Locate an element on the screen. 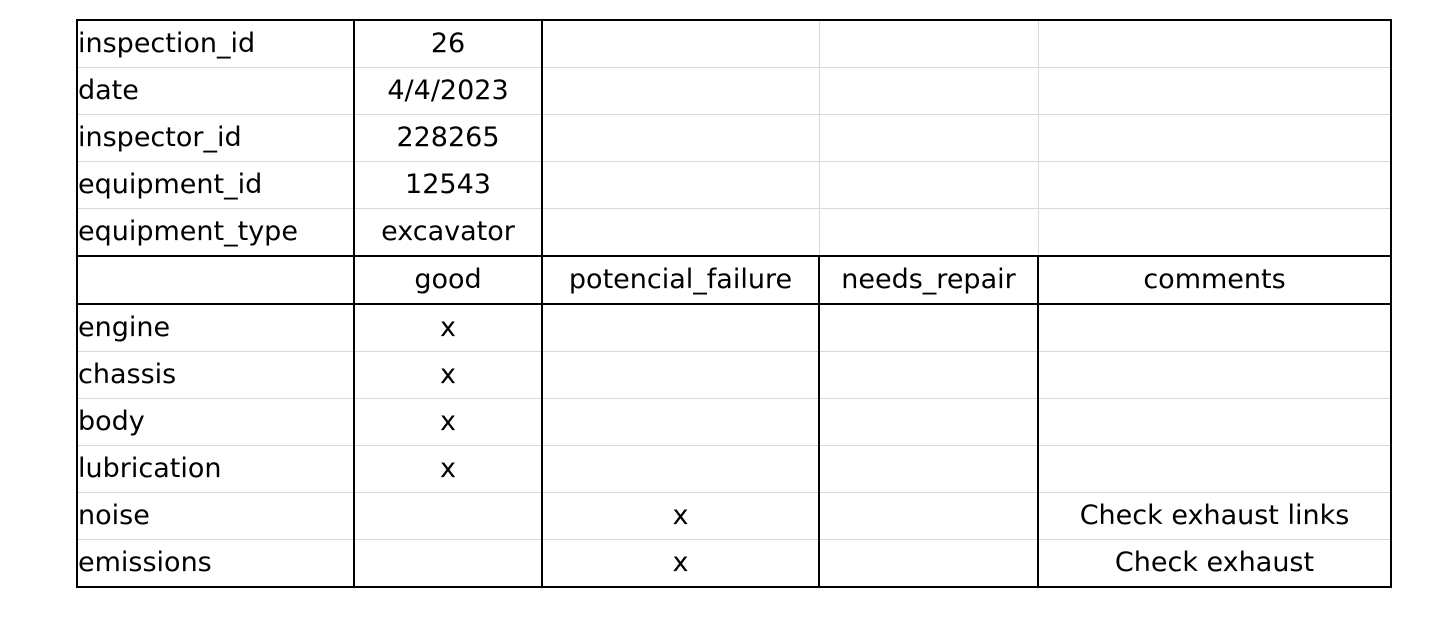 The image size is (1440, 626). component-label: emissions is located at coordinates (215, 563).